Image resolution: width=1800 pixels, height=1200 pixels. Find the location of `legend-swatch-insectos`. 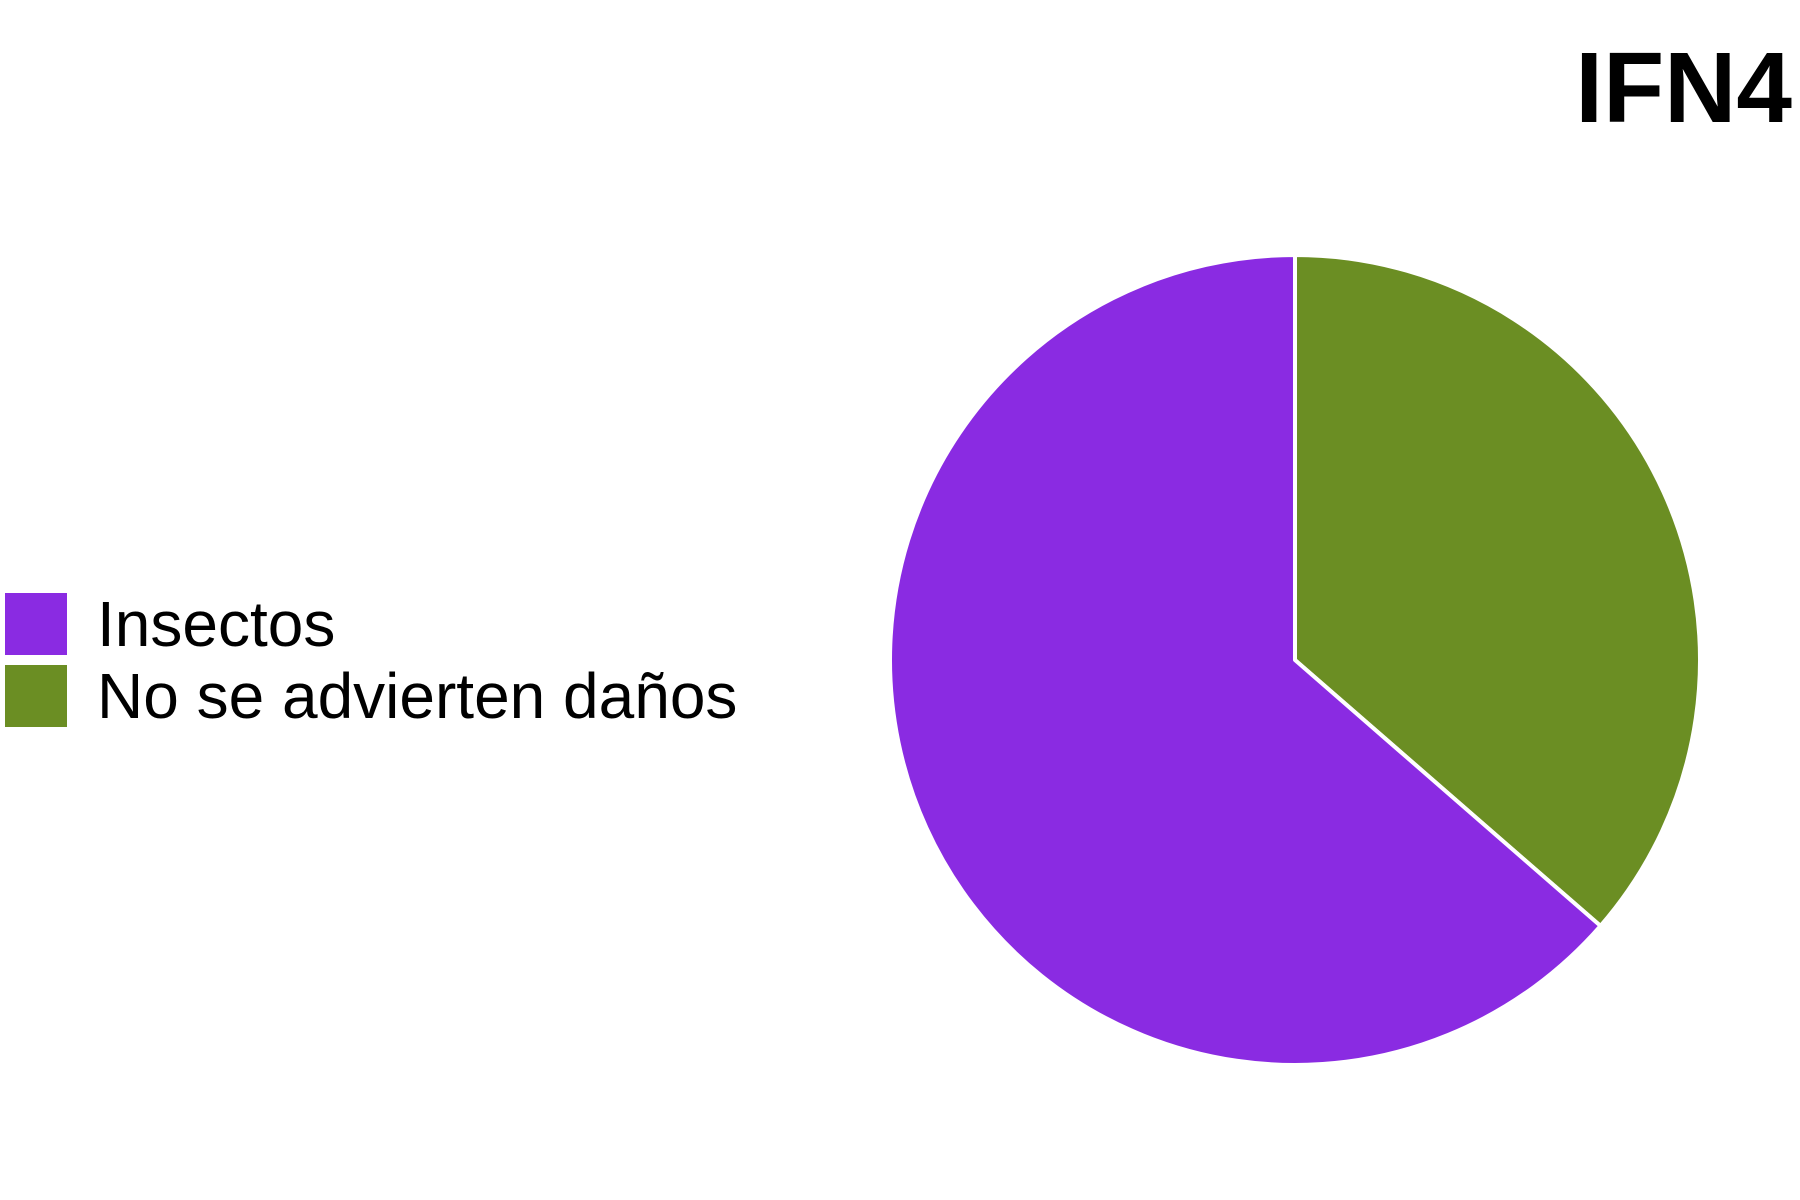

legend-swatch-insectos is located at coordinates (36, 624).